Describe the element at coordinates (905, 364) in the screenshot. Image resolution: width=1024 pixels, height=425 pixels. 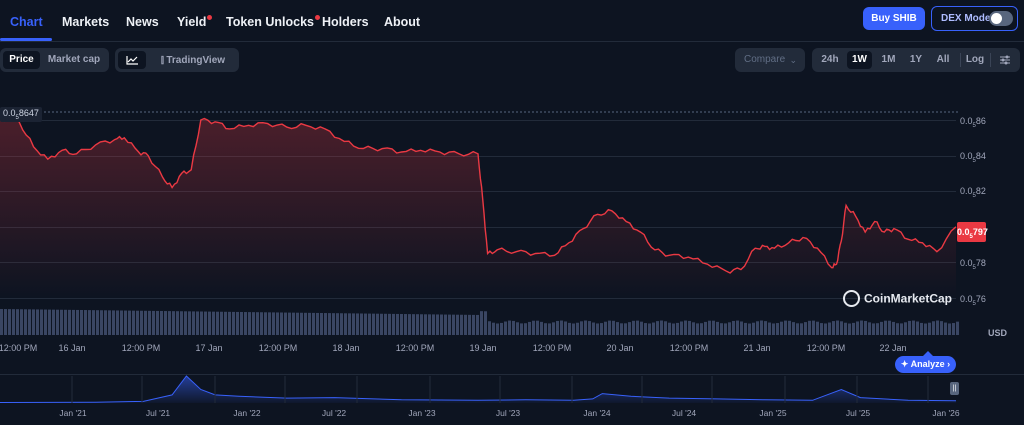
I see `sparkle-icon: ✦` at that location.